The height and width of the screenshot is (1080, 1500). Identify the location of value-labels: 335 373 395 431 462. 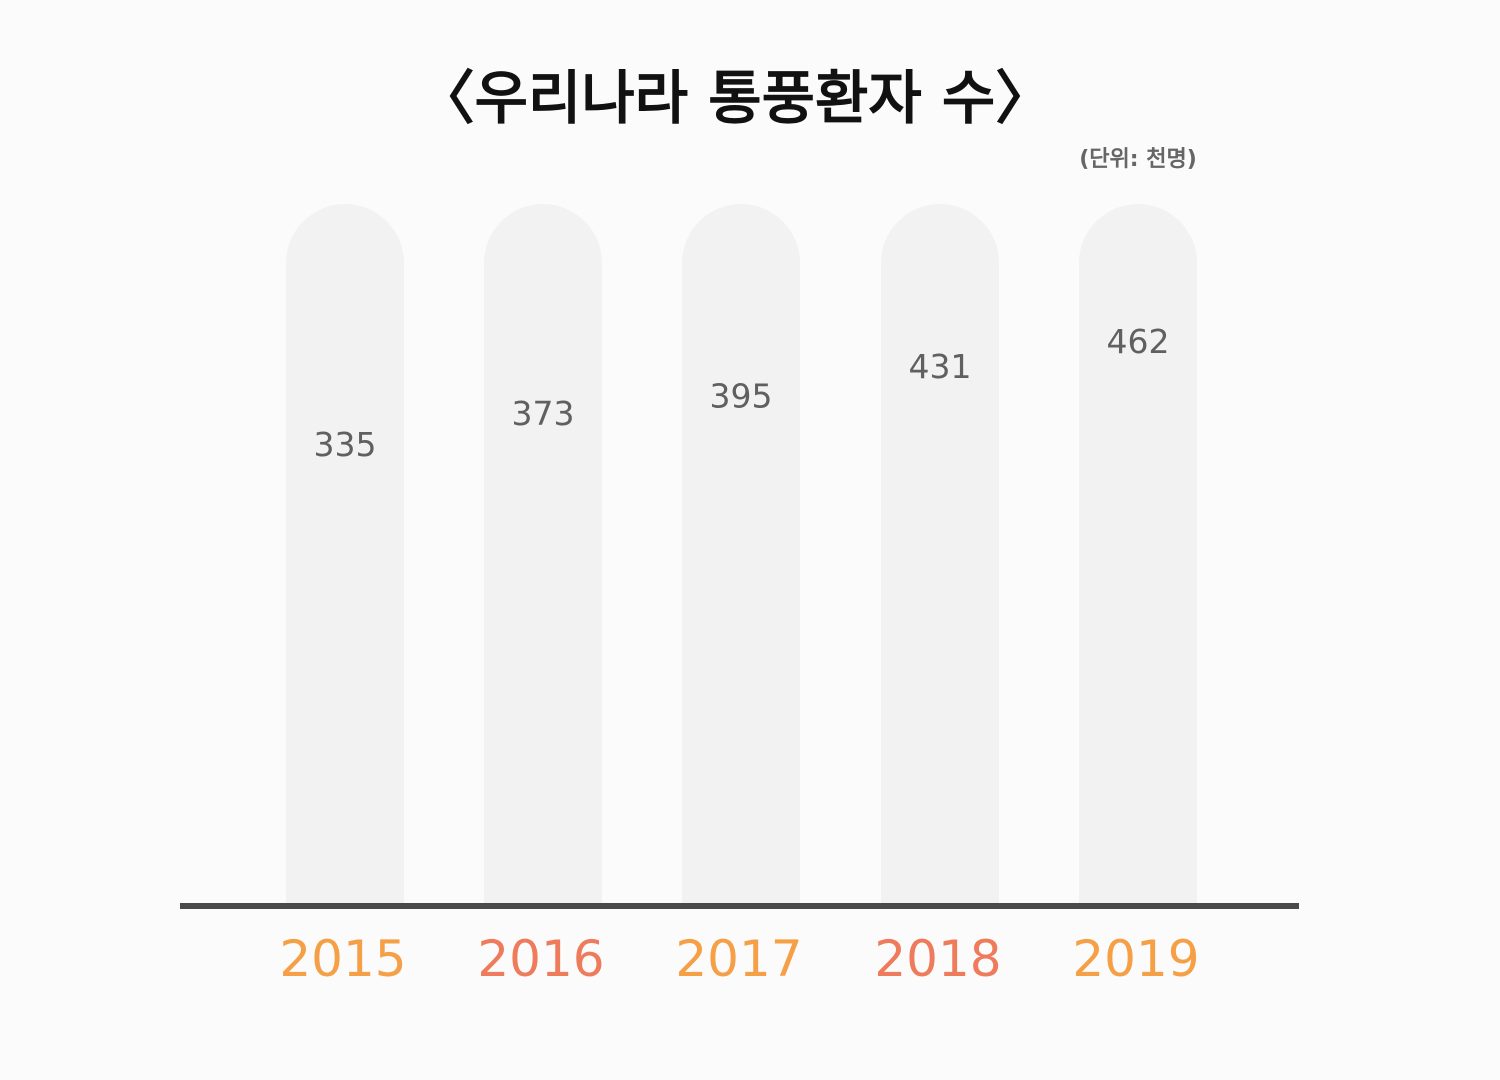
(742, 393).